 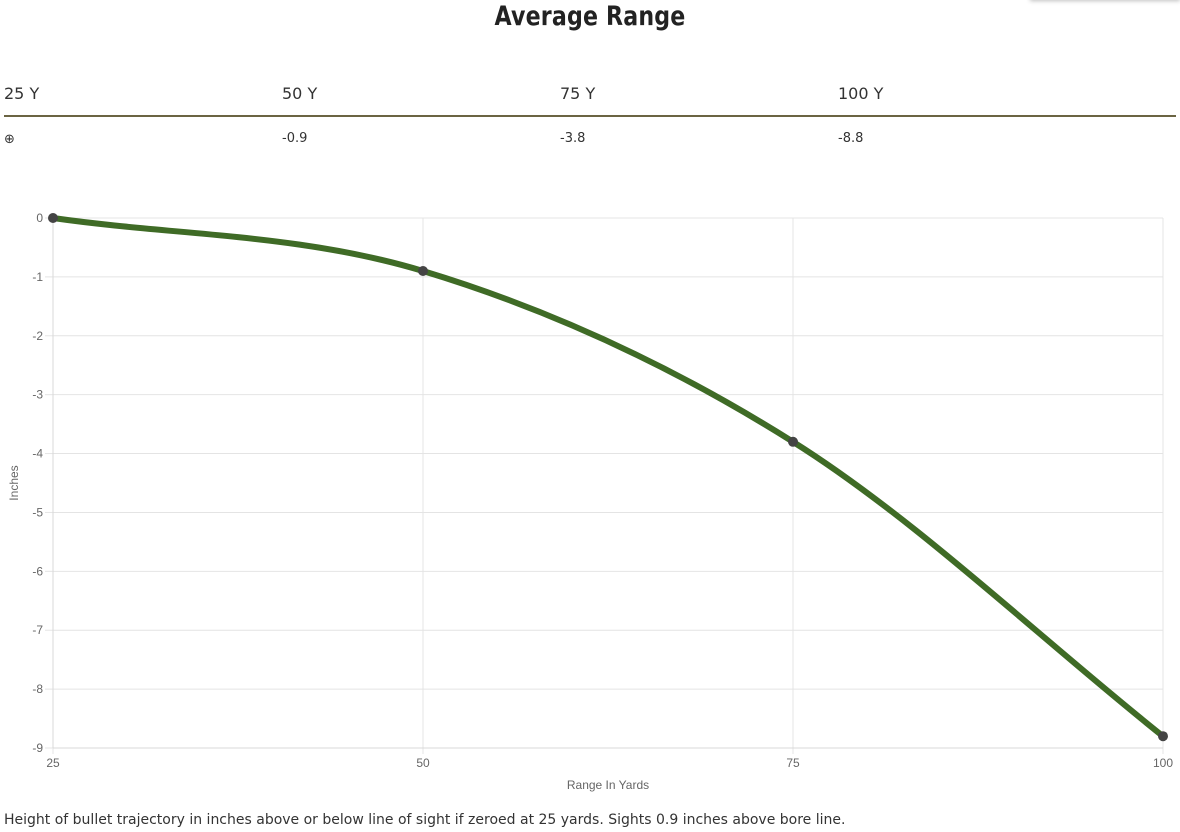 I want to click on zero-crosshair-icon: ⊕, so click(x=9, y=139).